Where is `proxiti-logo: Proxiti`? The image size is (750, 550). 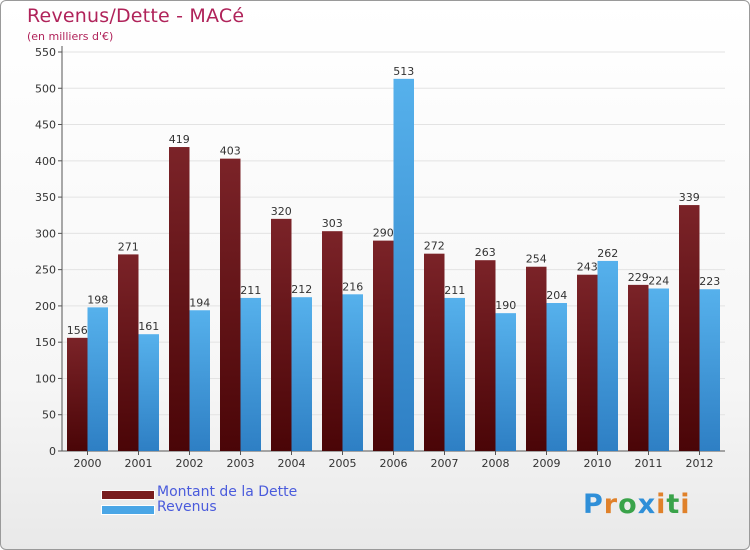 proxiti-logo: Proxiti is located at coordinates (637, 504).